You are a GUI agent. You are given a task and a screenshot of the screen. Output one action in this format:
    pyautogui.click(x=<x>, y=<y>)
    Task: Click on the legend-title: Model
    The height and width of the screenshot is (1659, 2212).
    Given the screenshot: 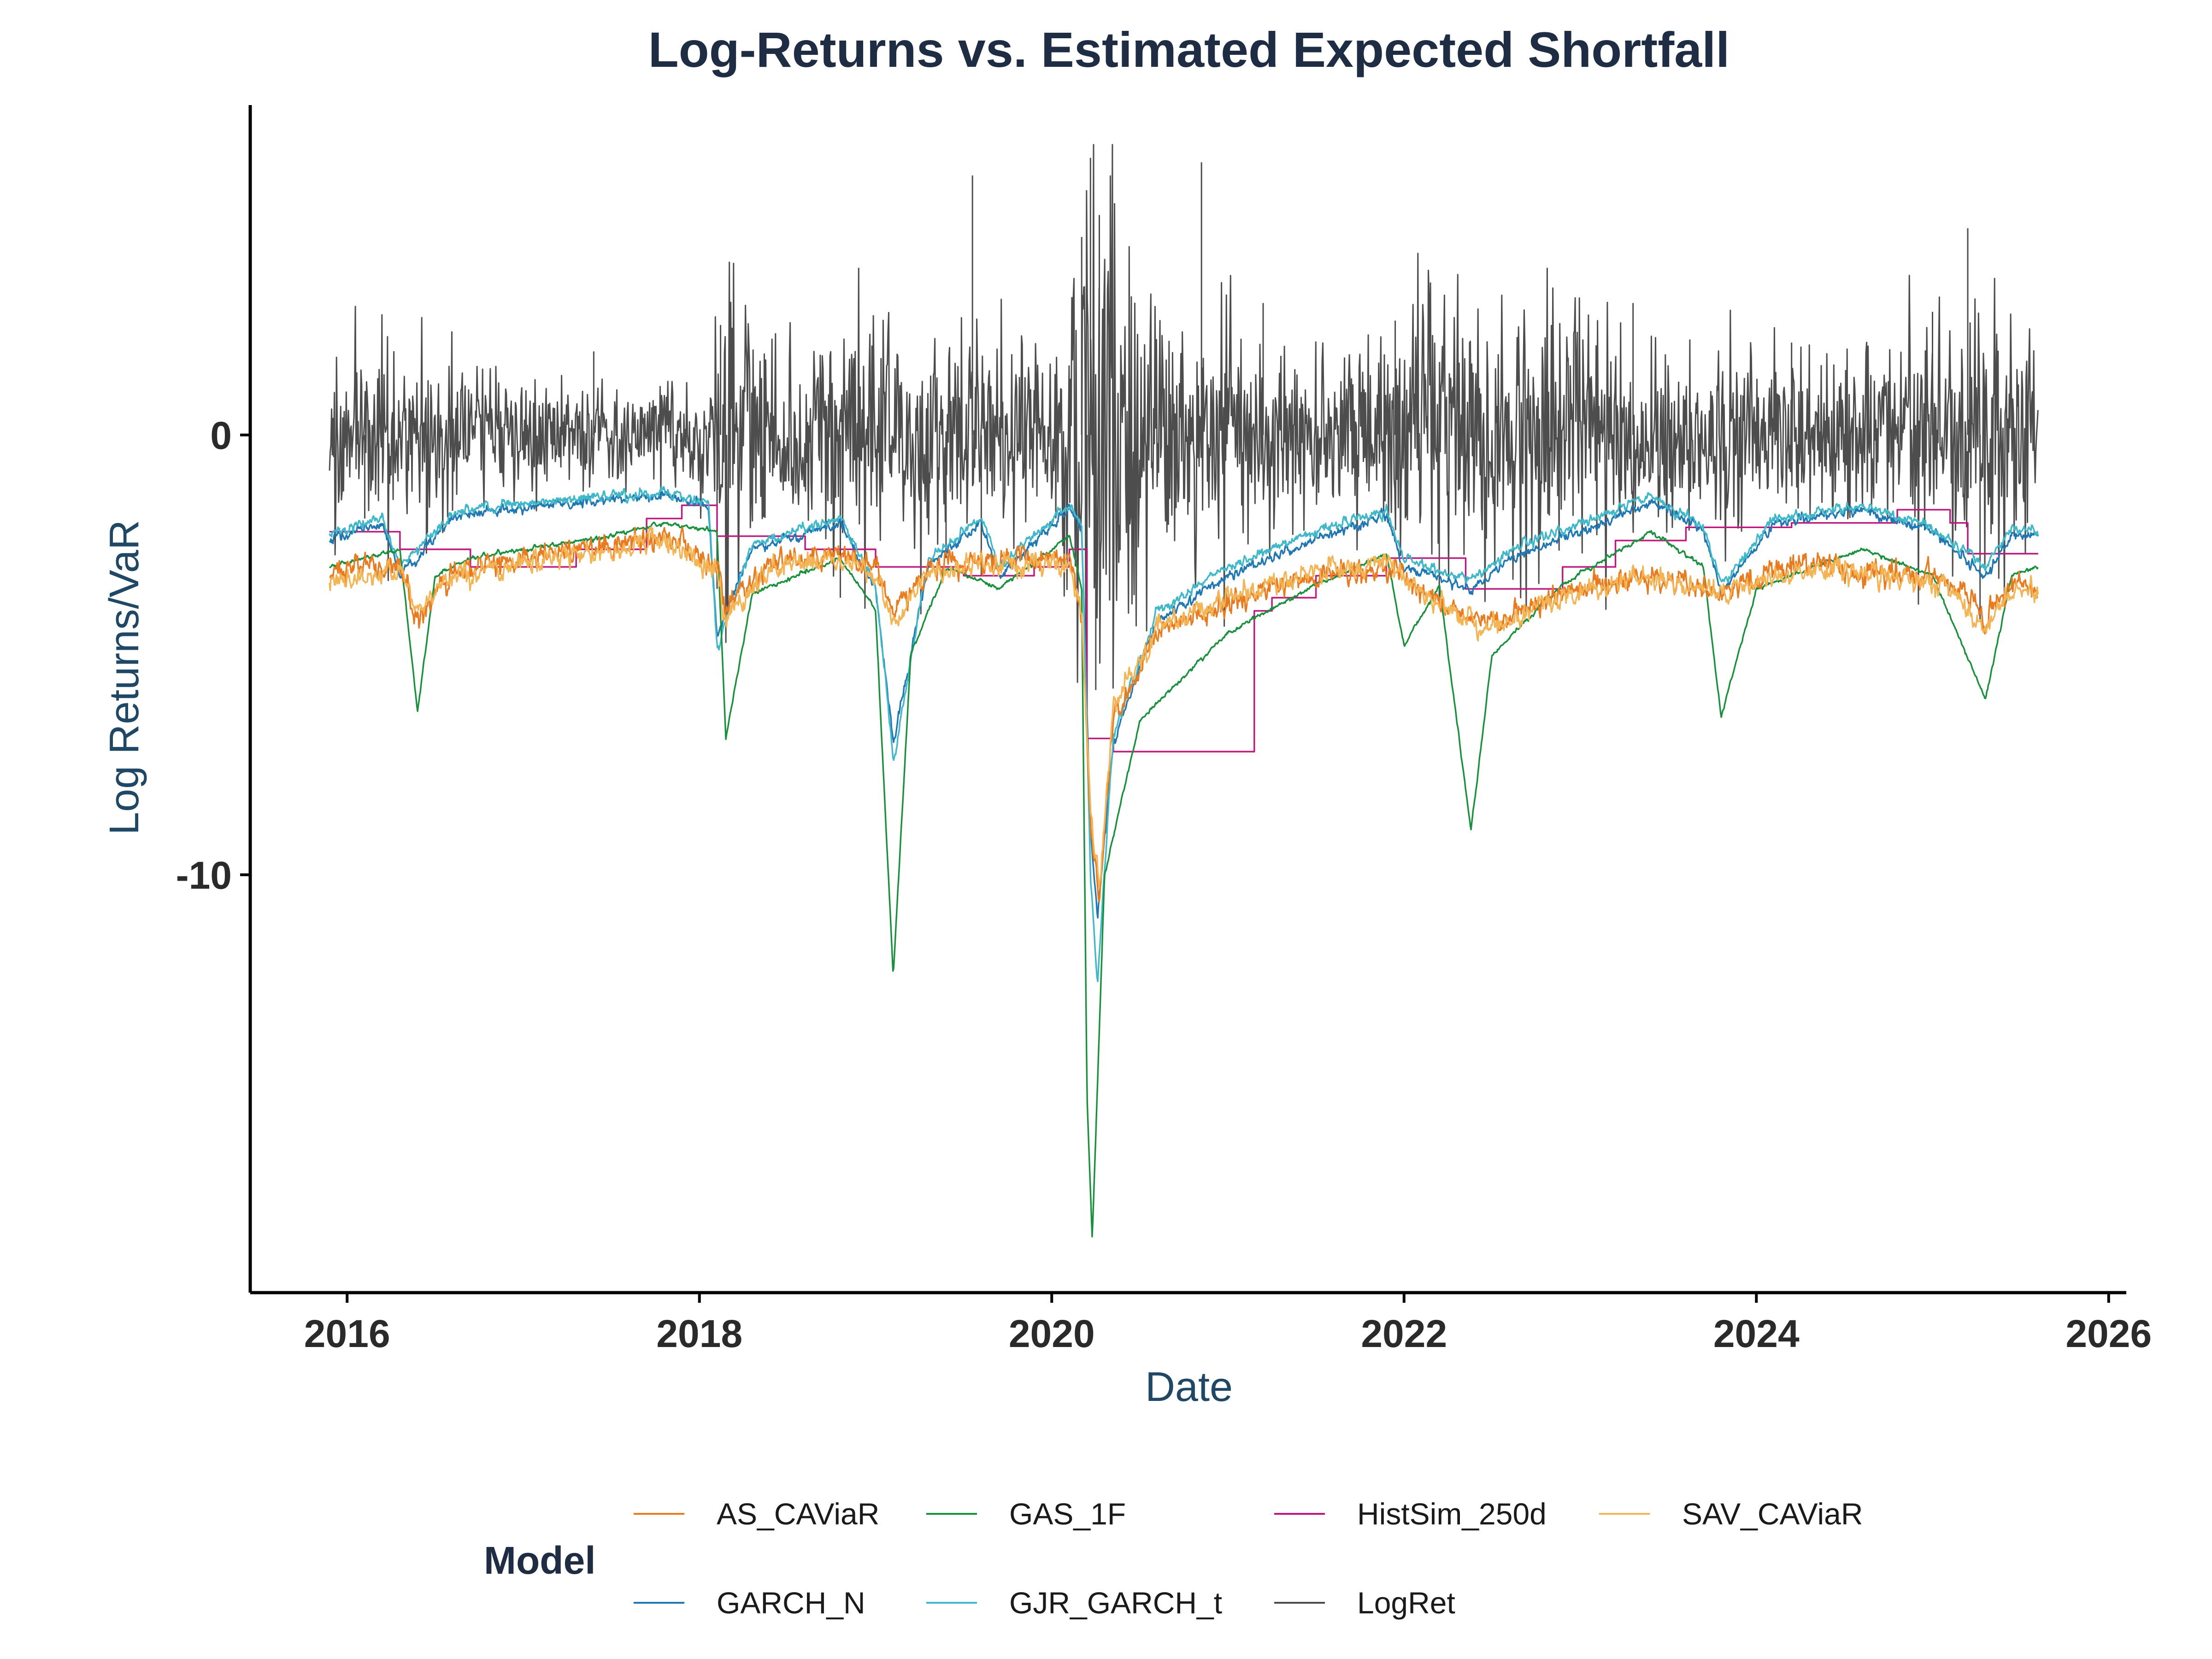 What is the action you would take?
    pyautogui.click(x=540, y=1560)
    